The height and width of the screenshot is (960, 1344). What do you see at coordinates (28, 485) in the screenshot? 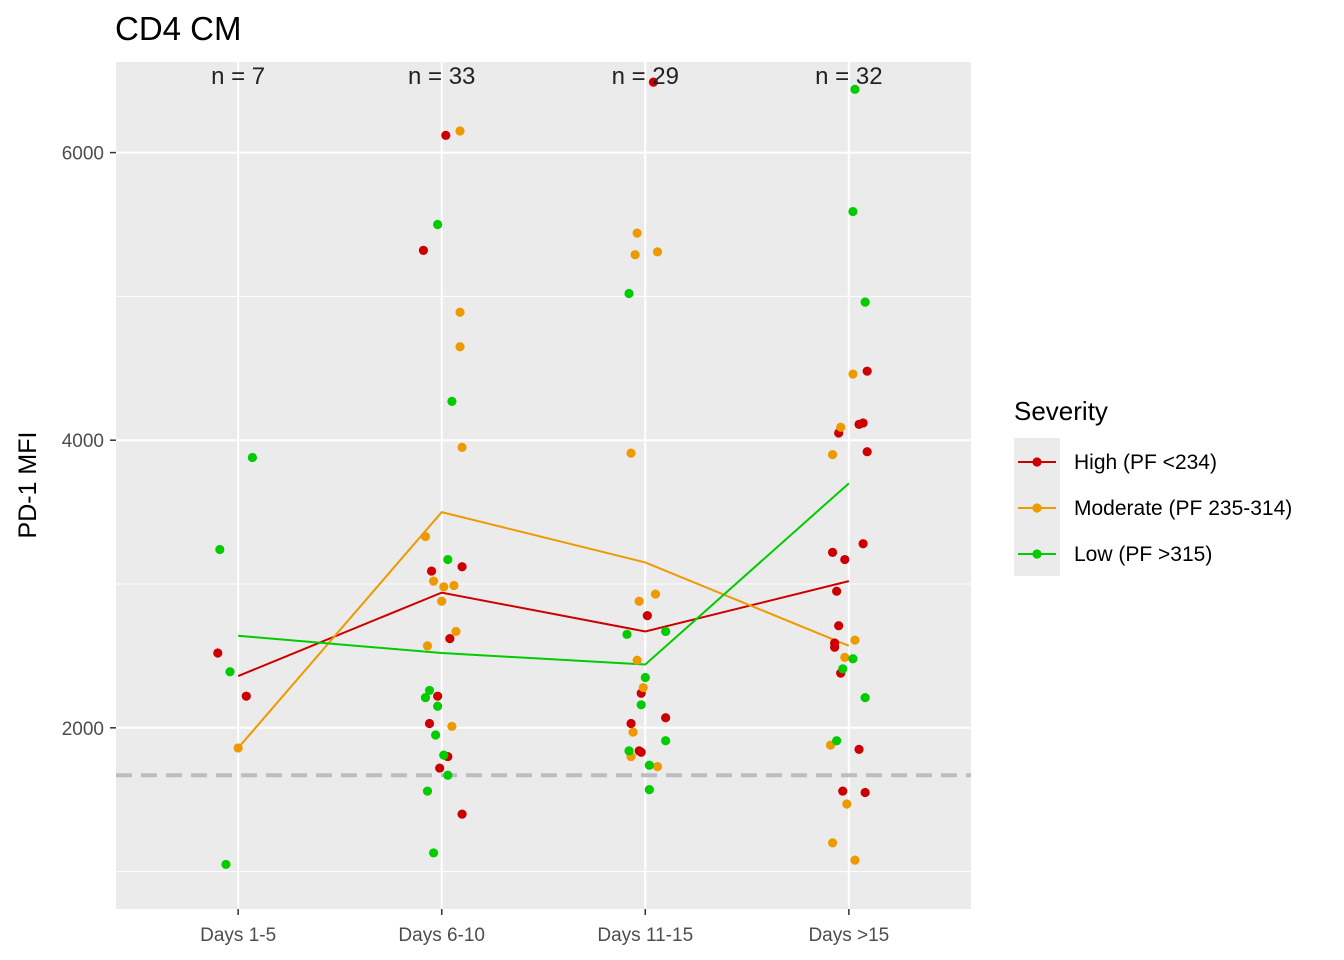
I see `y-axis-title: PD-1 MFI` at bounding box center [28, 485].